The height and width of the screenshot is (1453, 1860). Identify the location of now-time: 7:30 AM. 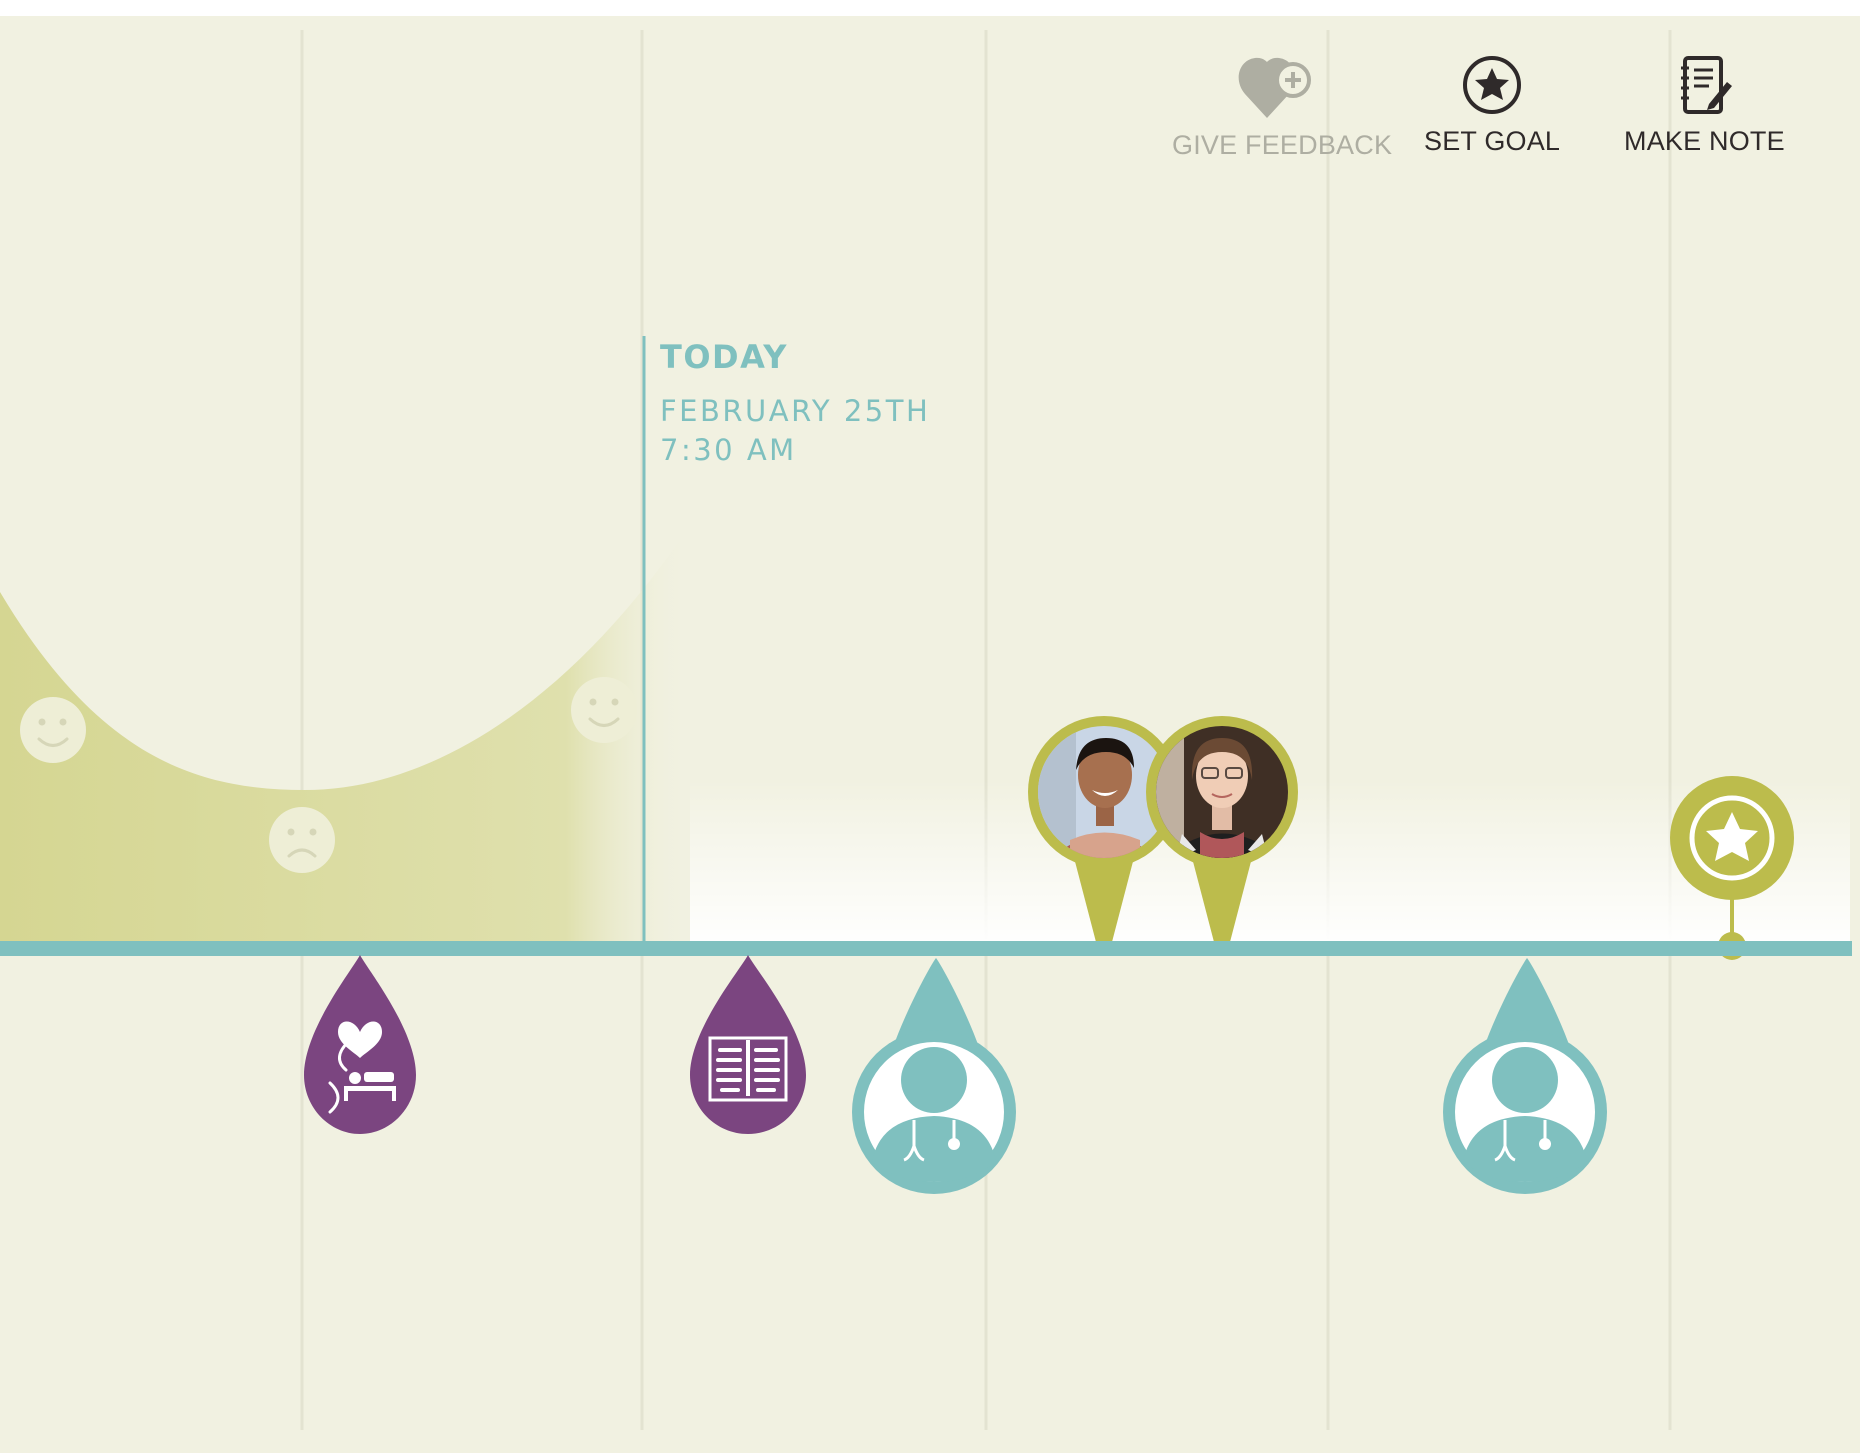
(728, 450).